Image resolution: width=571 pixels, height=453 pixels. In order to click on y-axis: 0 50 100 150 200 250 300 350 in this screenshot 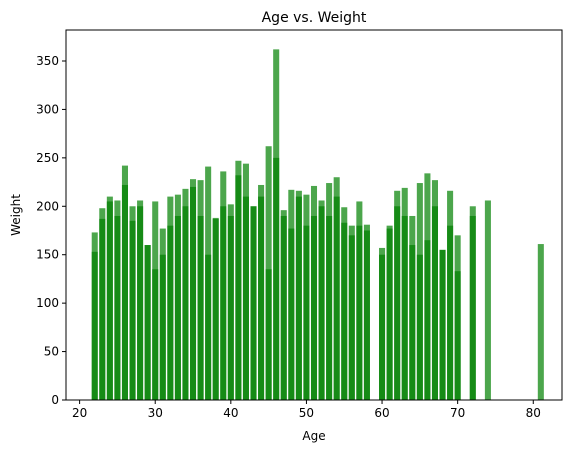, I will do `click(51, 230)`.